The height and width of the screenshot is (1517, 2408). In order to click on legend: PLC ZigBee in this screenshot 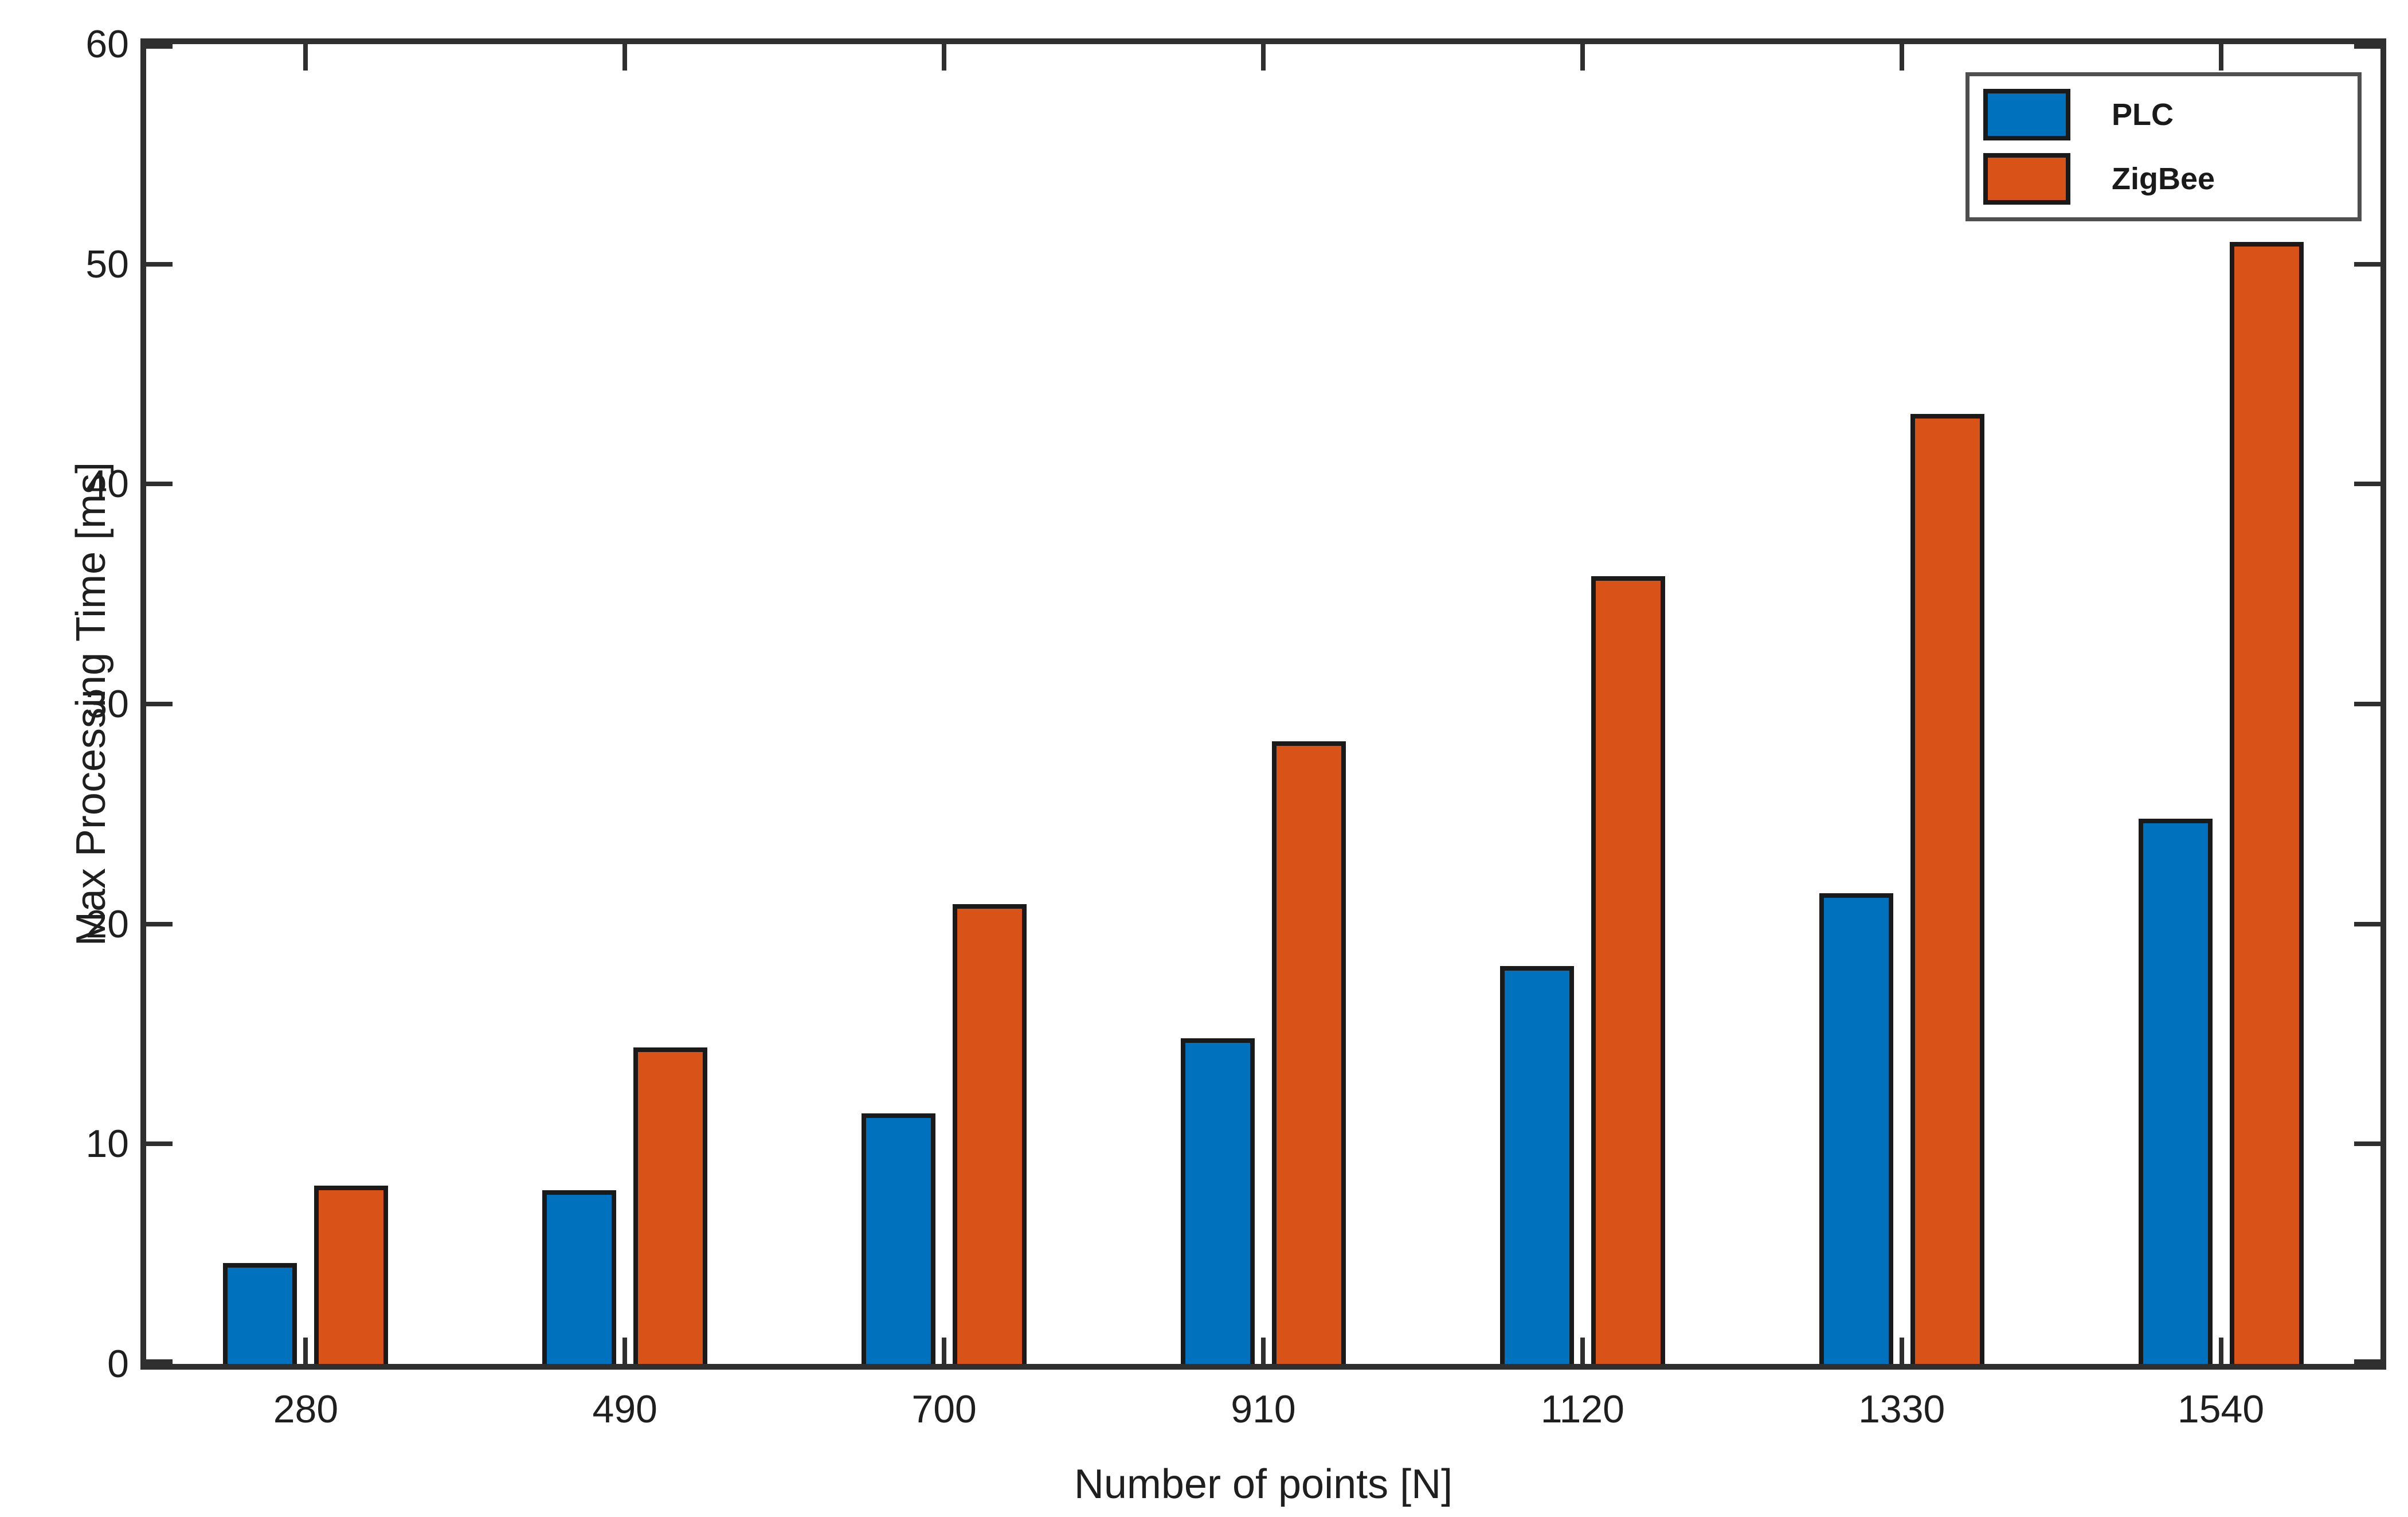, I will do `click(2163, 146)`.